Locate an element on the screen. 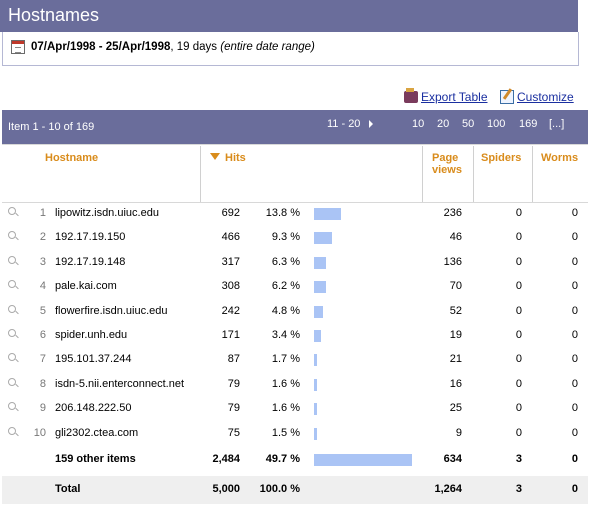 Image resolution: width=592 pixels, height=511 pixels. row-hits: 171 is located at coordinates (230, 335).